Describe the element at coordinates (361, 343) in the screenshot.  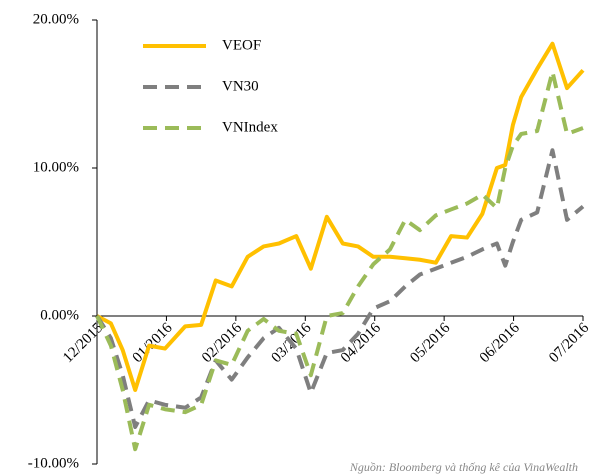
I see `x-tick-label: 04/2016` at that location.